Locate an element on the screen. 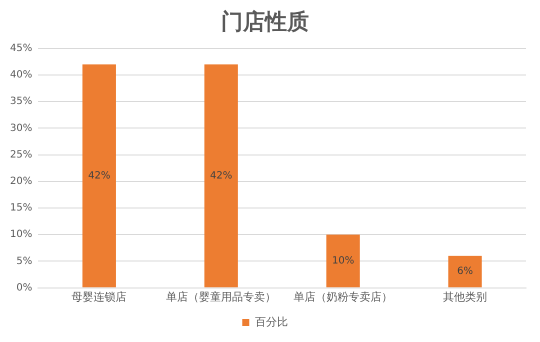  x-tick-label: 其他类别 is located at coordinates (465, 297).